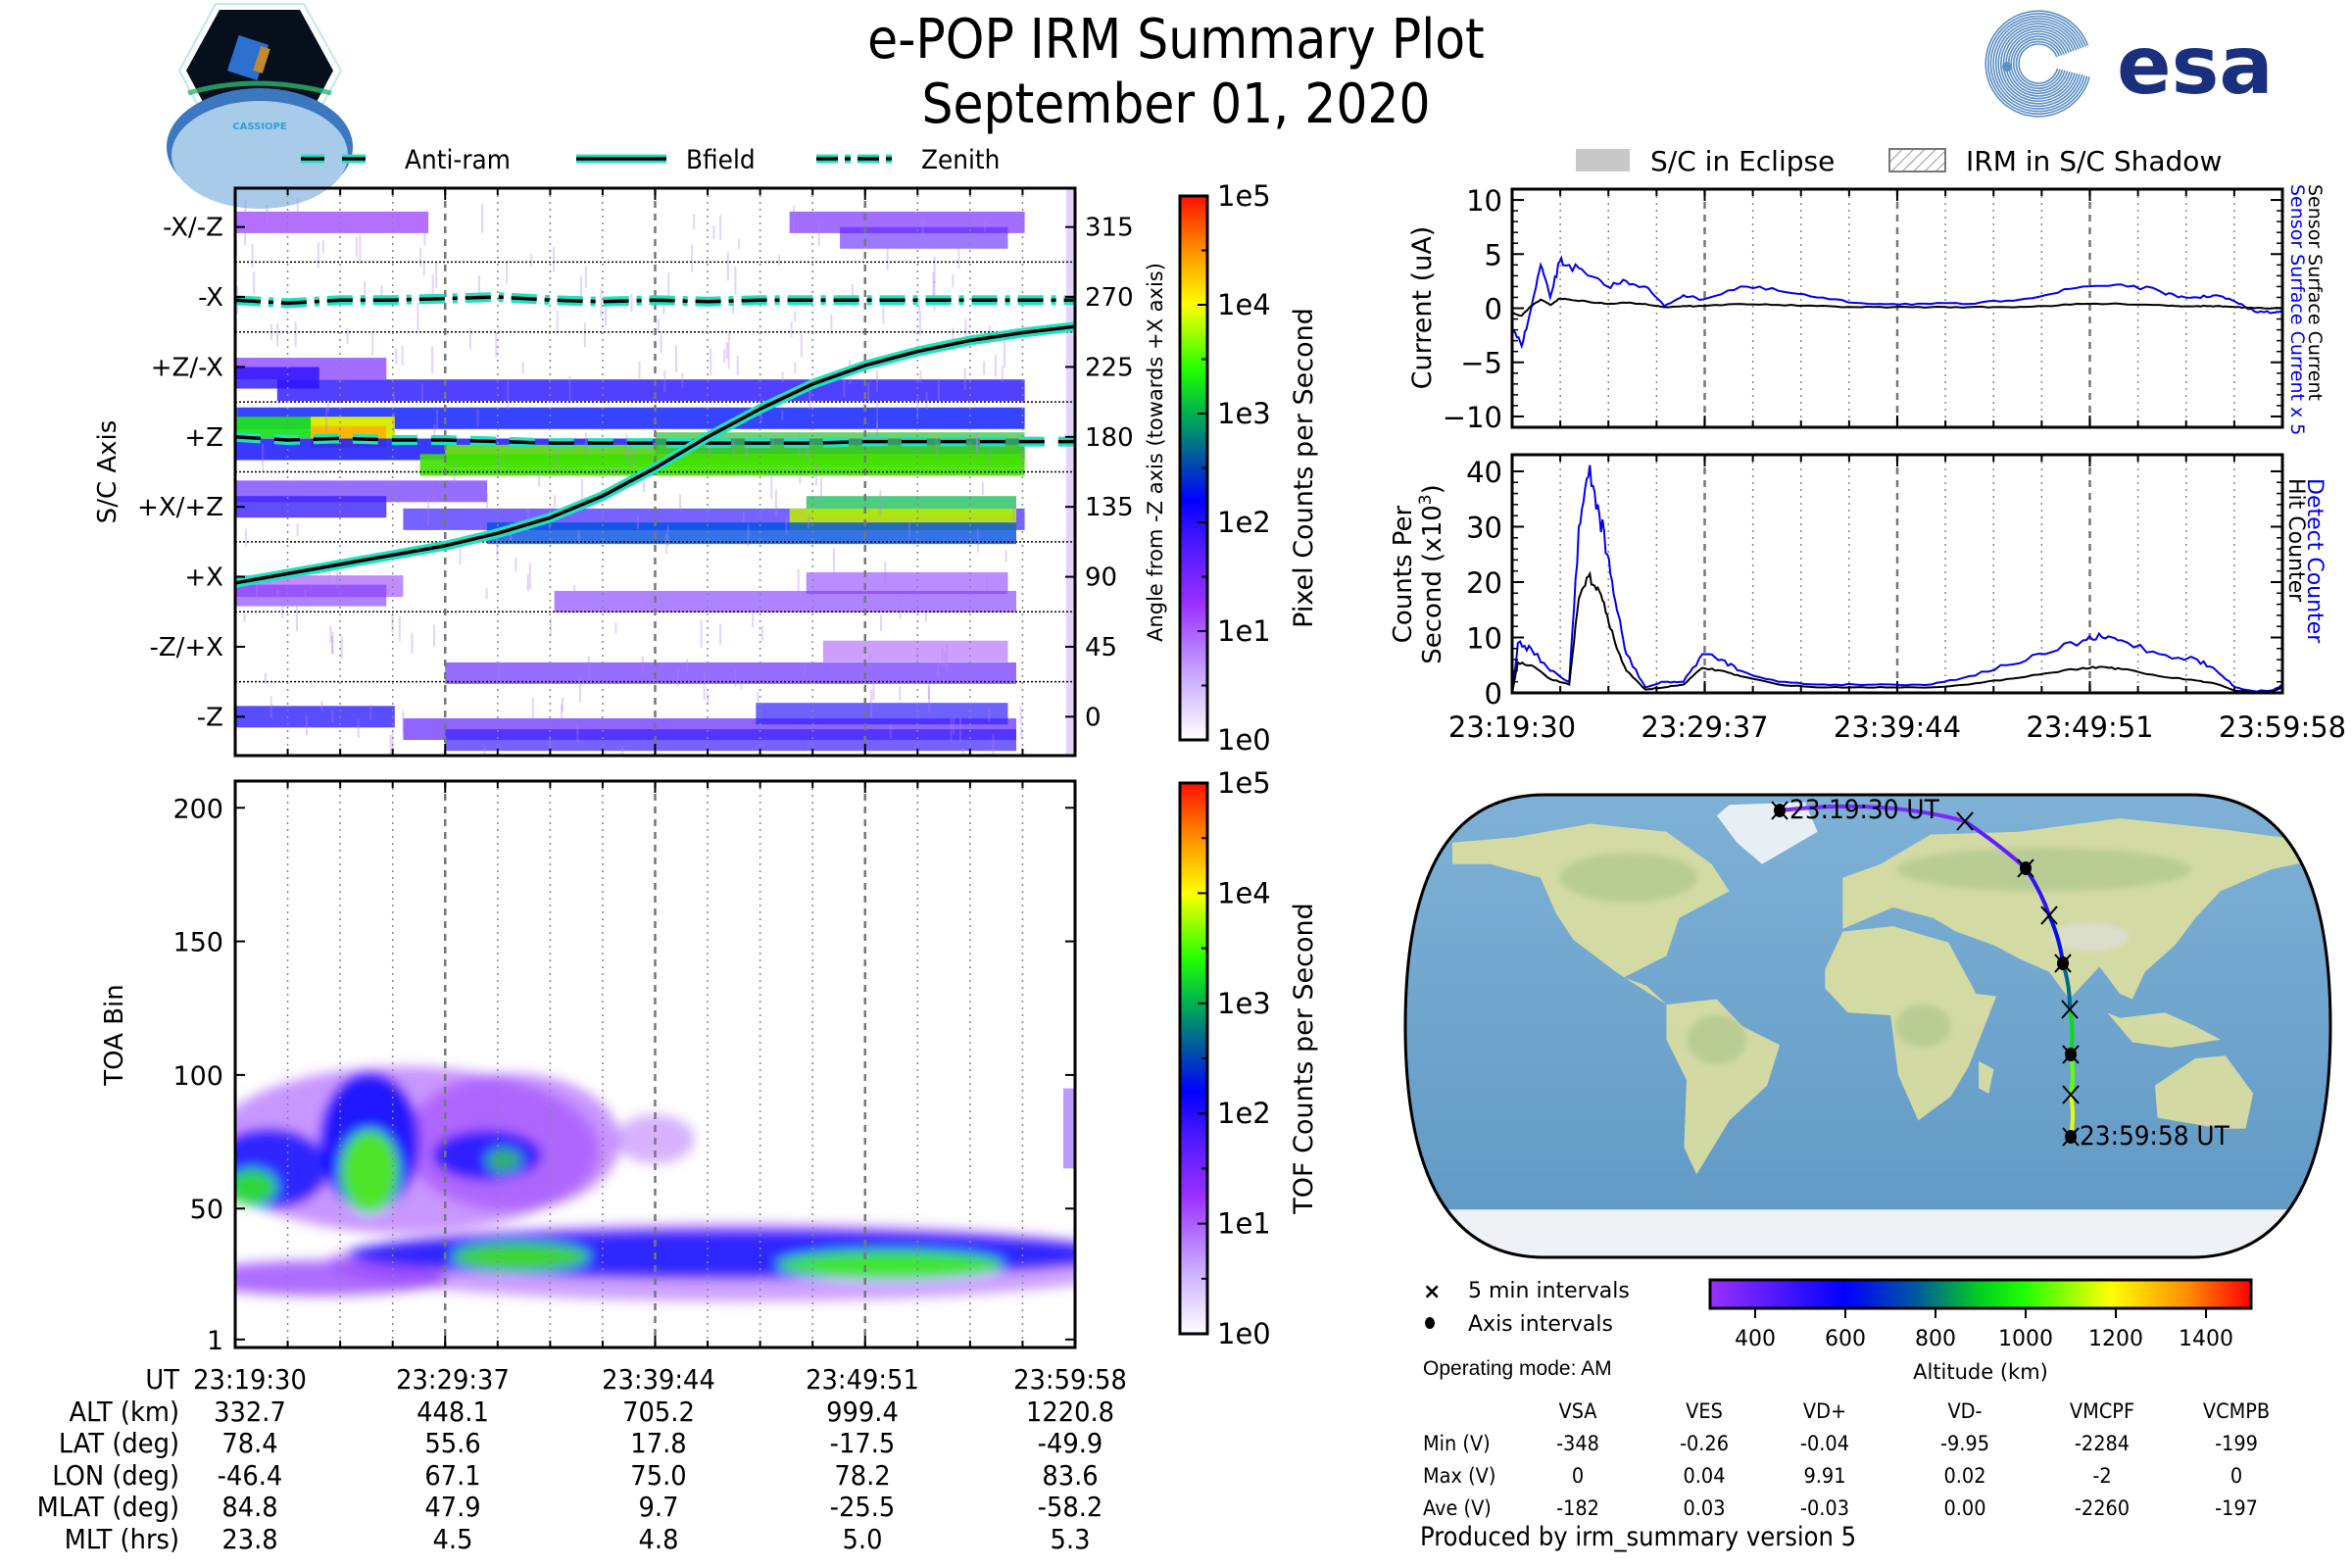  I want to click on angle-tick-label: 225, so click(1109, 367).